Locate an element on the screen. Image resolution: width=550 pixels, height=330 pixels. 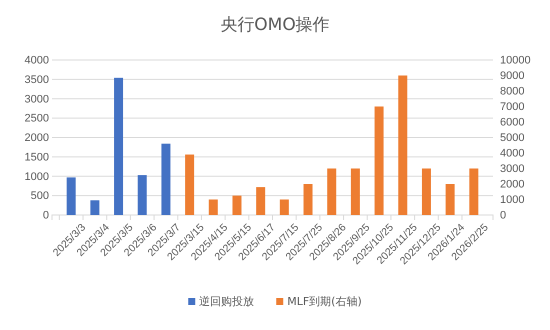
y2-tick-label: 8000 is located at coordinates (512, 92).